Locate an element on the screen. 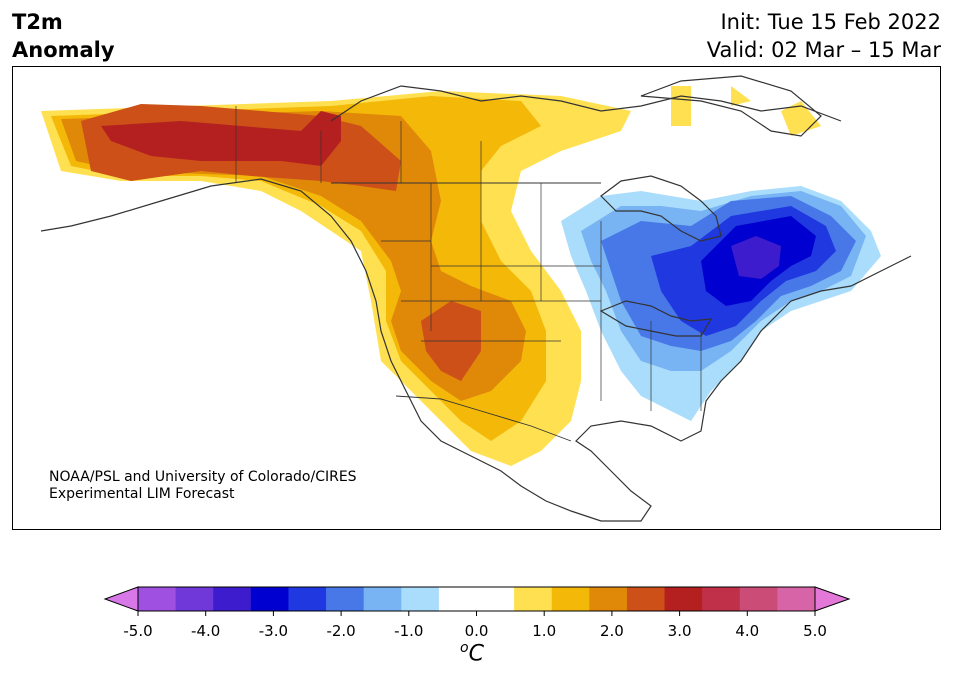 The width and height of the screenshot is (953, 680). colorbar-segments is located at coordinates (477, 599).